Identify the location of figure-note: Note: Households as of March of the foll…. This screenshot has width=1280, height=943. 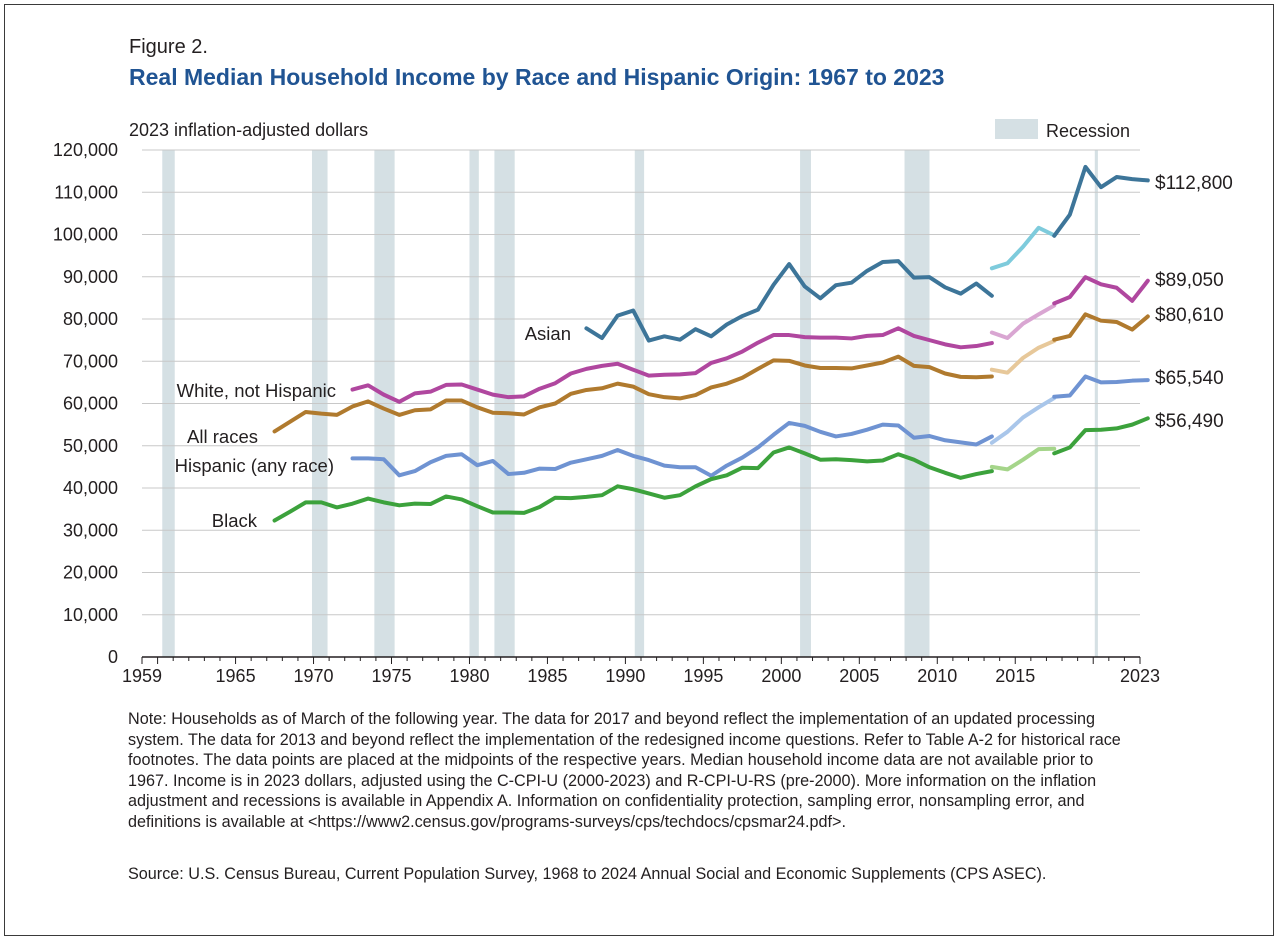
(624, 770).